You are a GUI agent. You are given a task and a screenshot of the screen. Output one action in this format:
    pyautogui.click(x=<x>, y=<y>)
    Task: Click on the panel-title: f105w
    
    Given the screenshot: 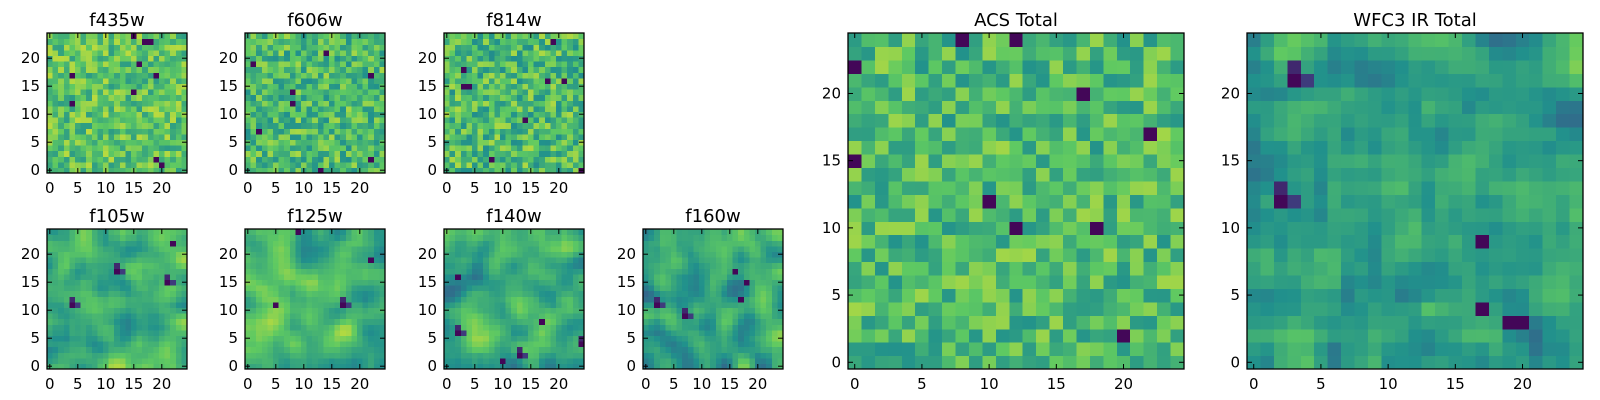 What is the action you would take?
    pyautogui.click(x=116, y=216)
    